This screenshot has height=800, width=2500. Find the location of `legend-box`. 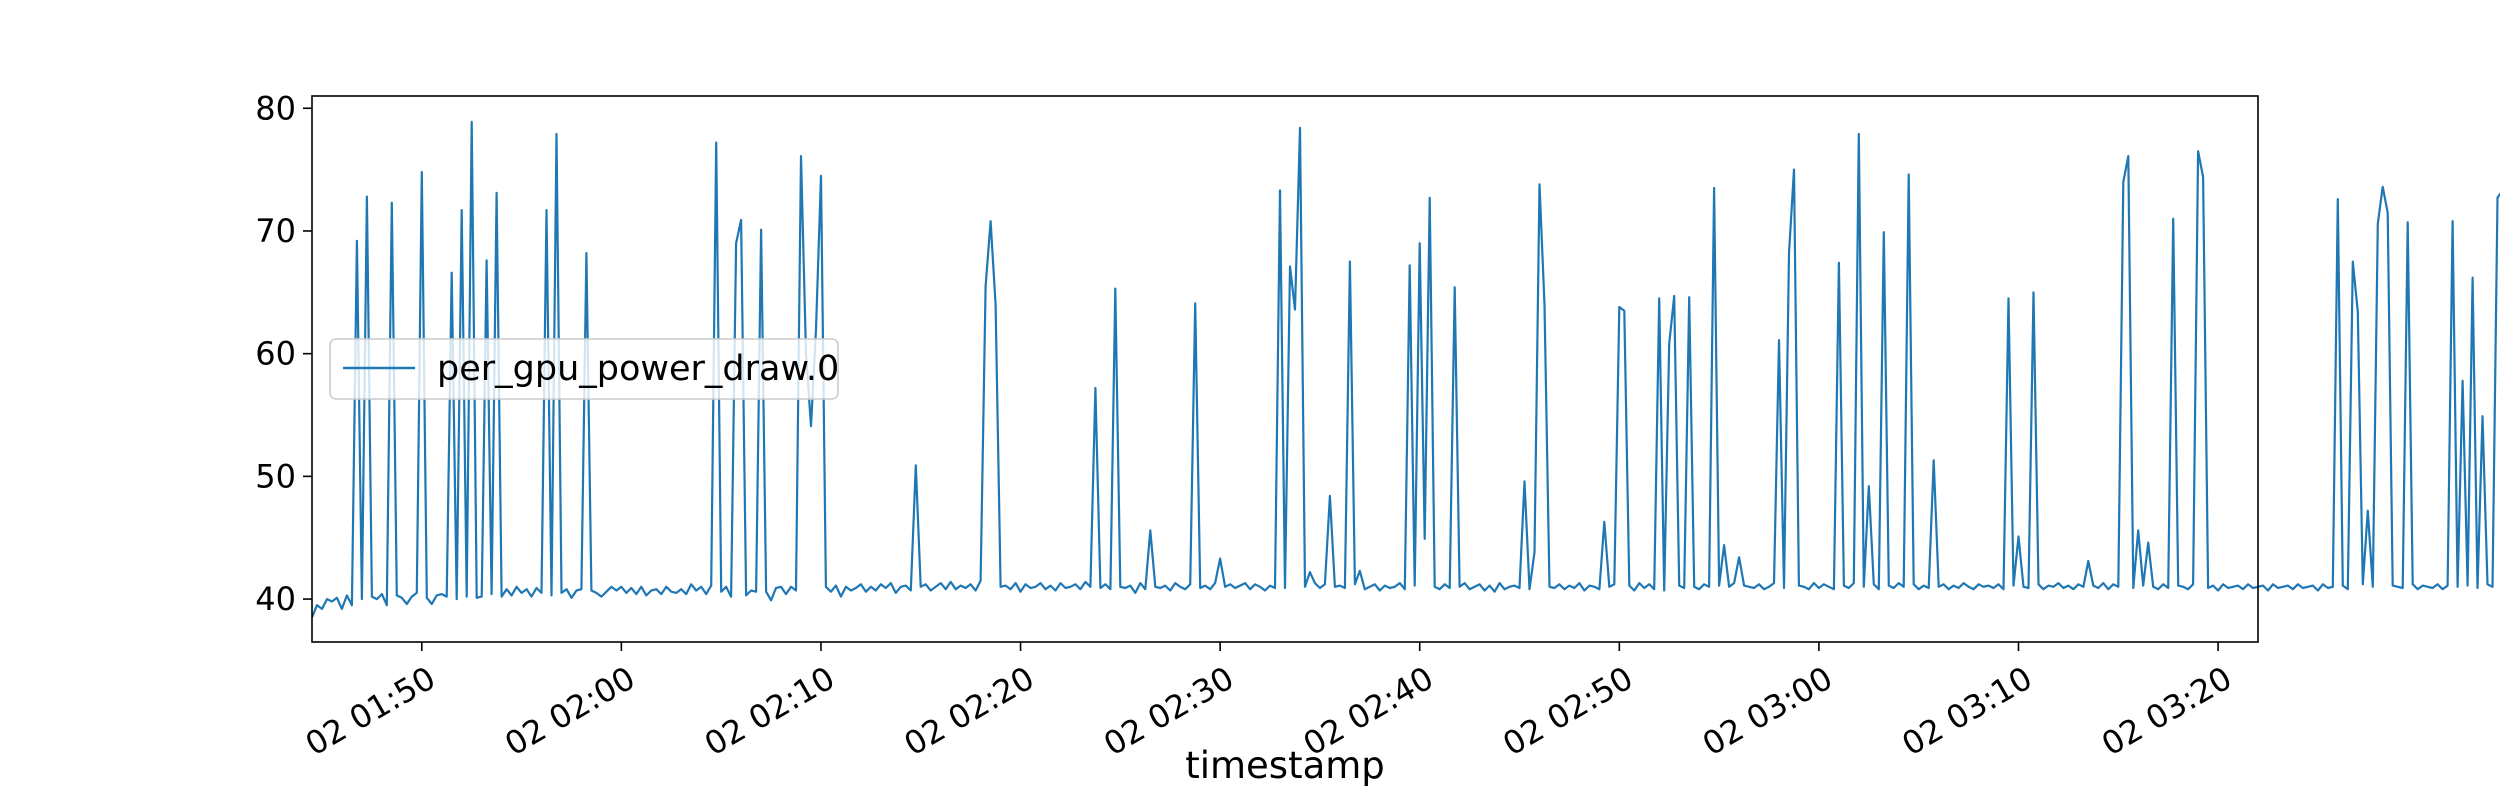

legend-box is located at coordinates (584, 369).